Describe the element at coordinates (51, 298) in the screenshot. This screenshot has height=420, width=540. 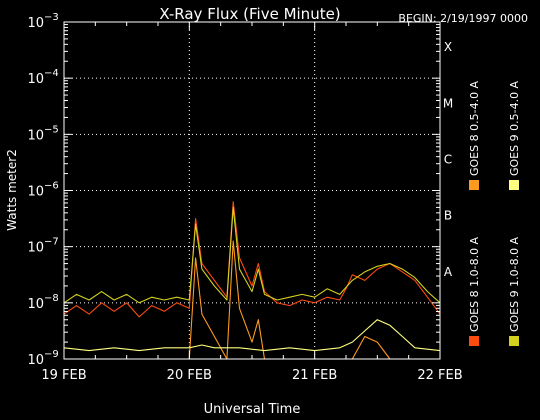
I see `y-tick-exponent: −8` at that location.